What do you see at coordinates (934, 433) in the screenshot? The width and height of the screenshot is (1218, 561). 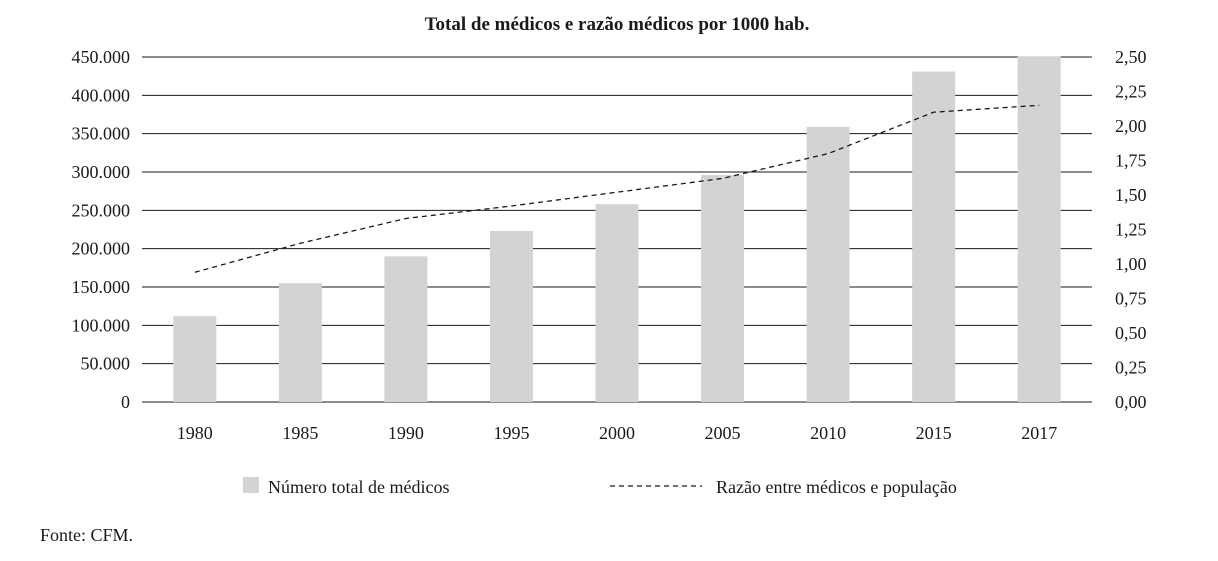 I see `x-tick-label: 2015` at bounding box center [934, 433].